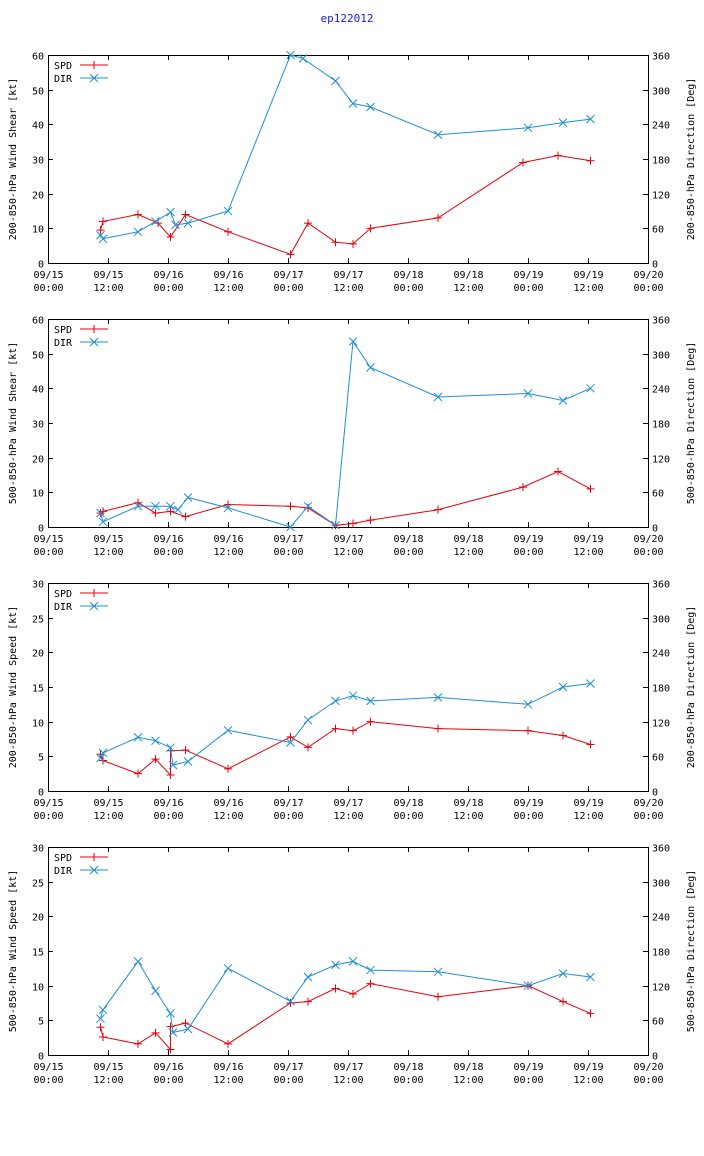 This screenshot has height=1156, width=704. Describe the element at coordinates (38, 953) in the screenshot. I see `y-tick-label: 15` at that location.